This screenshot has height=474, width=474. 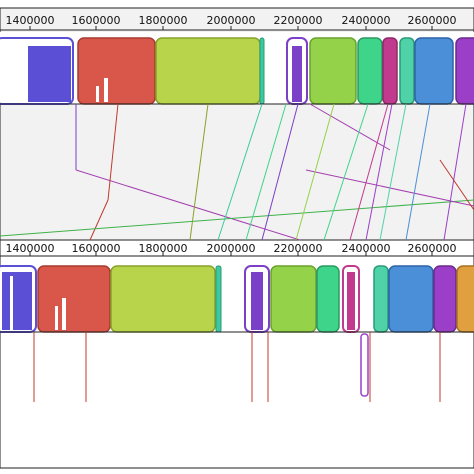 What do you see at coordinates (370, 71) in the screenshot?
I see `top-block-lcb-emerald` at bounding box center [370, 71].